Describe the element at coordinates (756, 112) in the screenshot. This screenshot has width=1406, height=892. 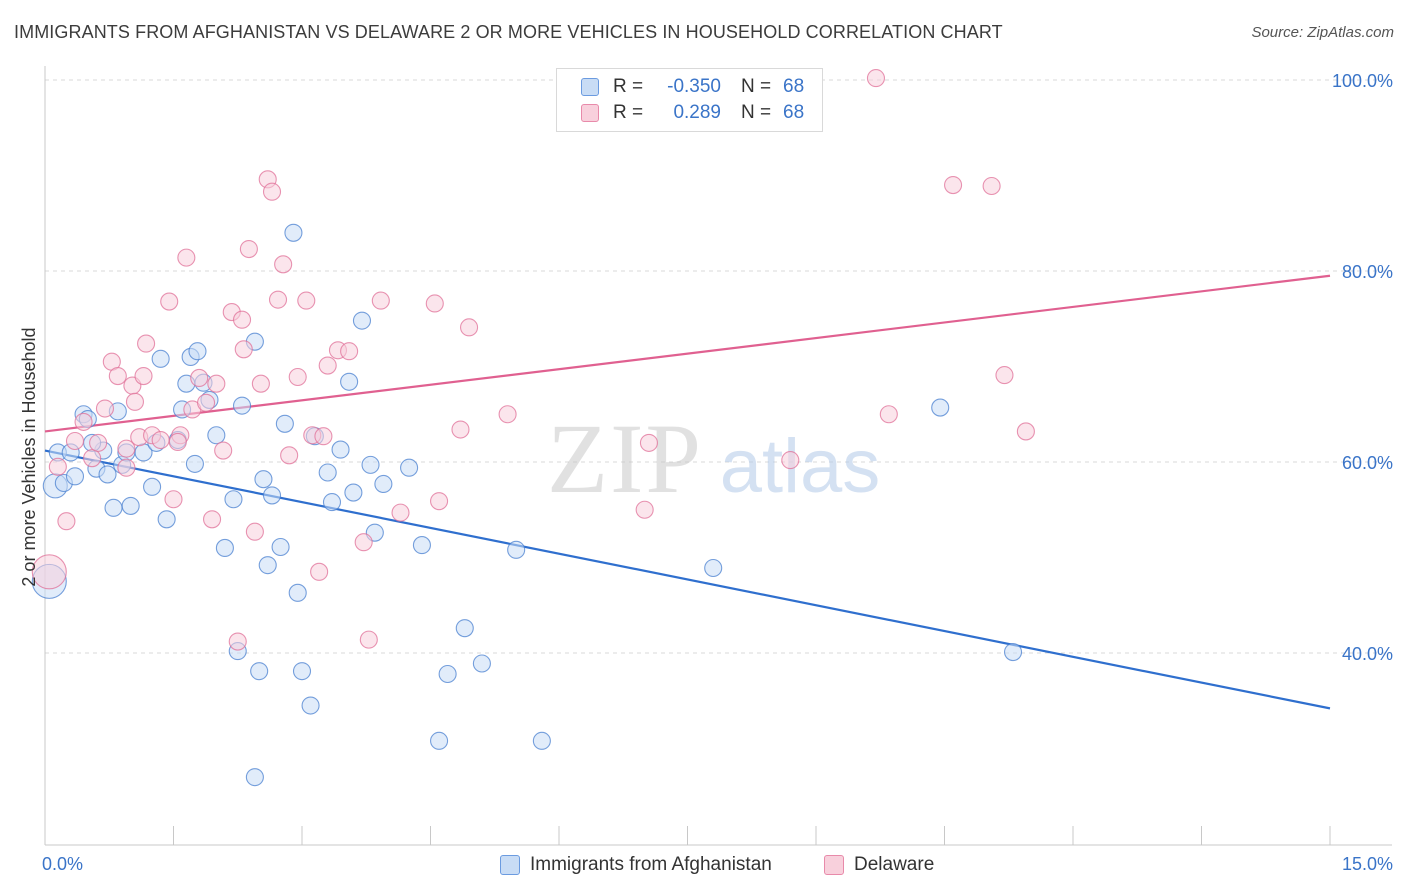
I see `n-label: N =` at that location.